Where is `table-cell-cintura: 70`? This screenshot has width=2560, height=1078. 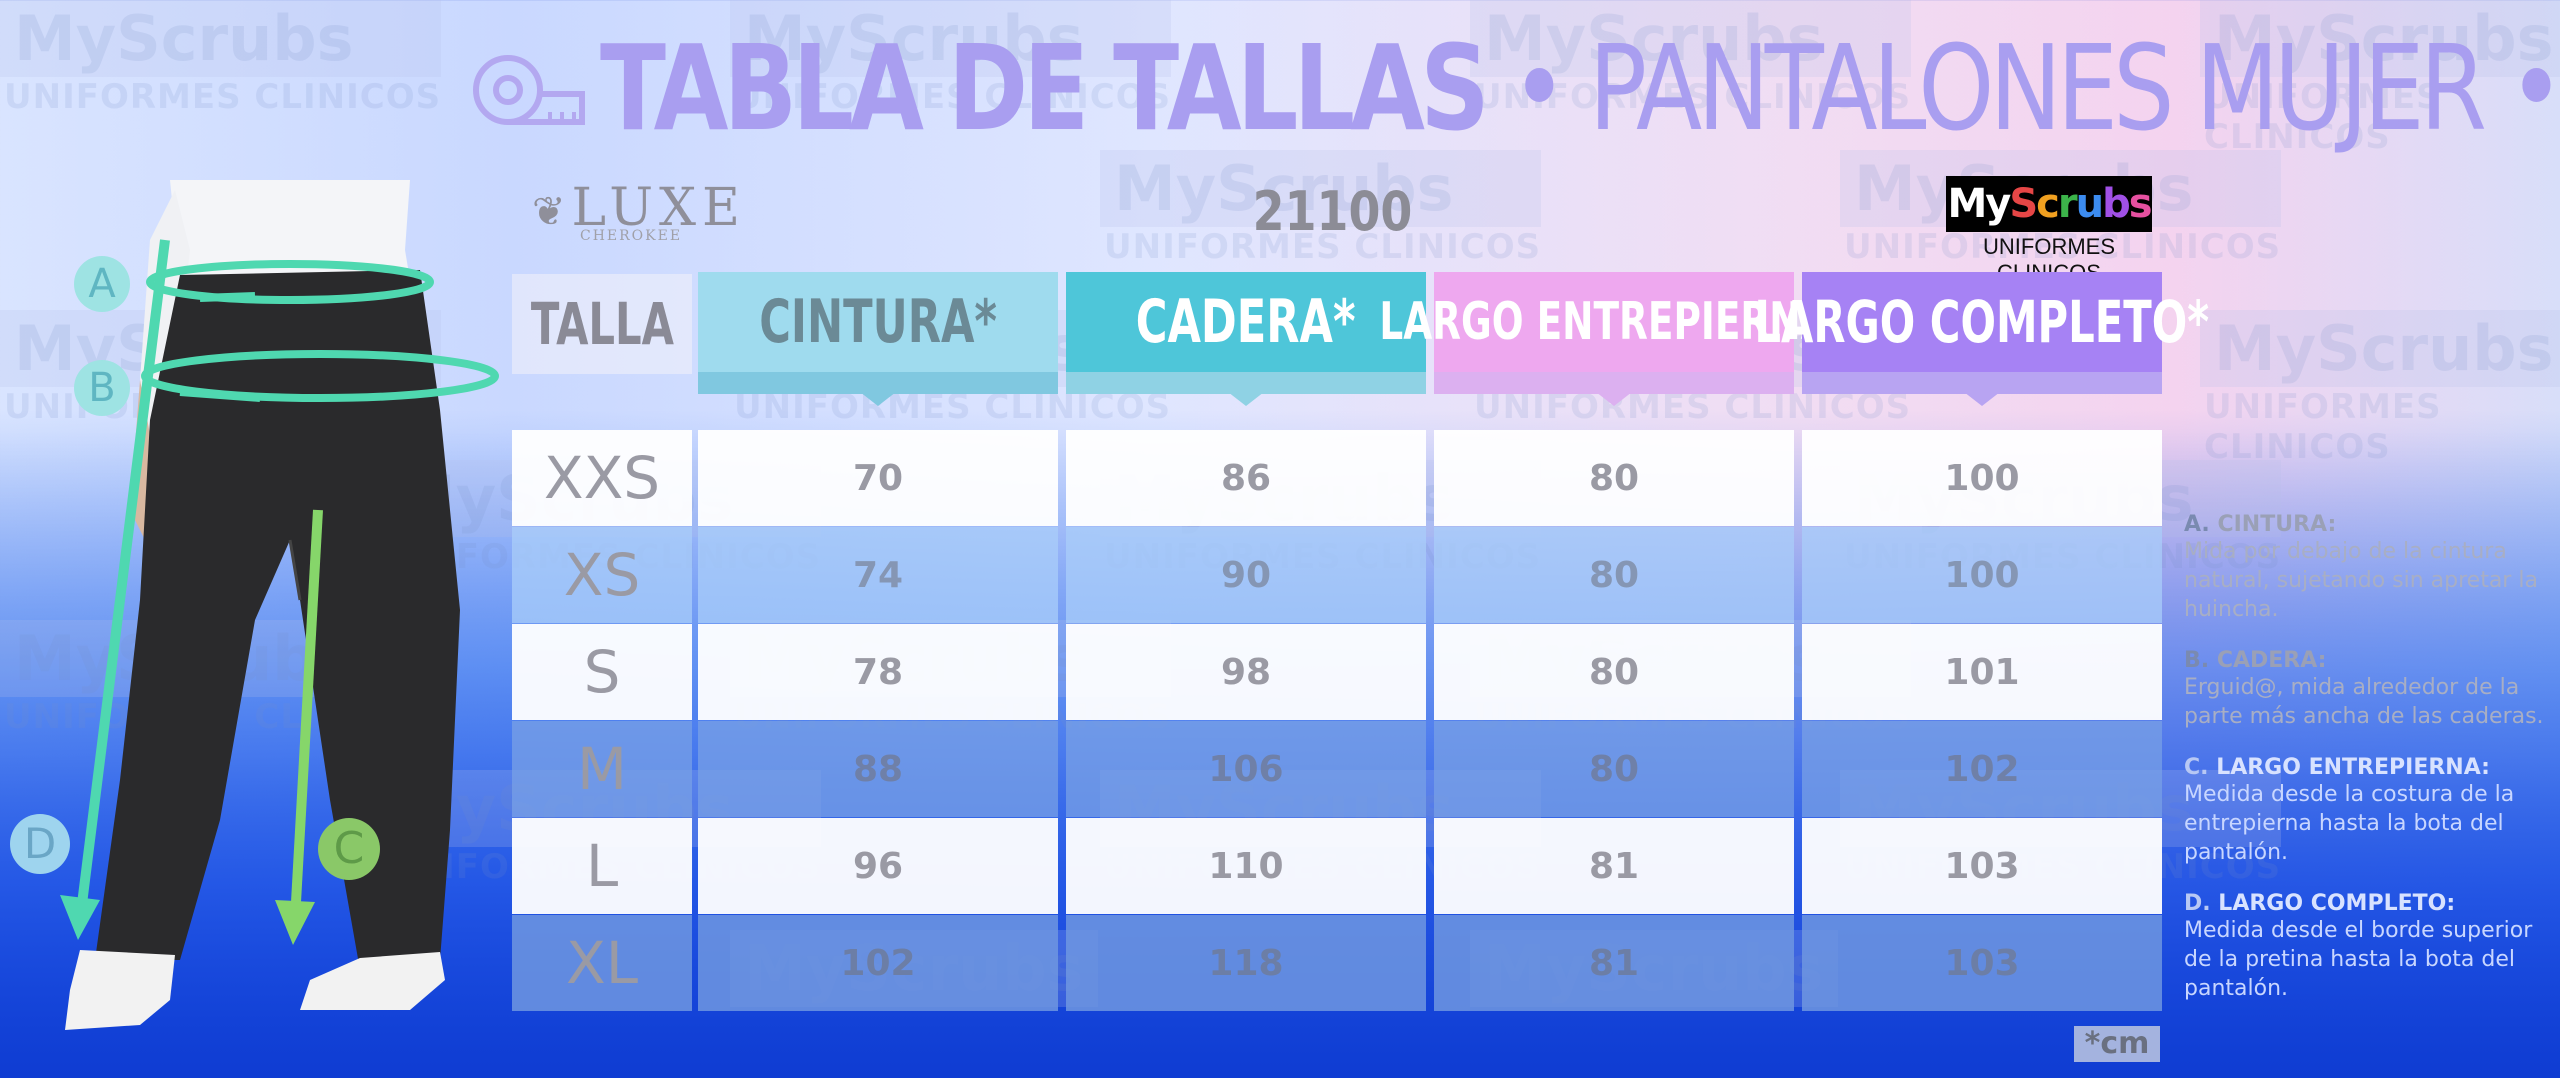
table-cell-cintura: 70 is located at coordinates (878, 478).